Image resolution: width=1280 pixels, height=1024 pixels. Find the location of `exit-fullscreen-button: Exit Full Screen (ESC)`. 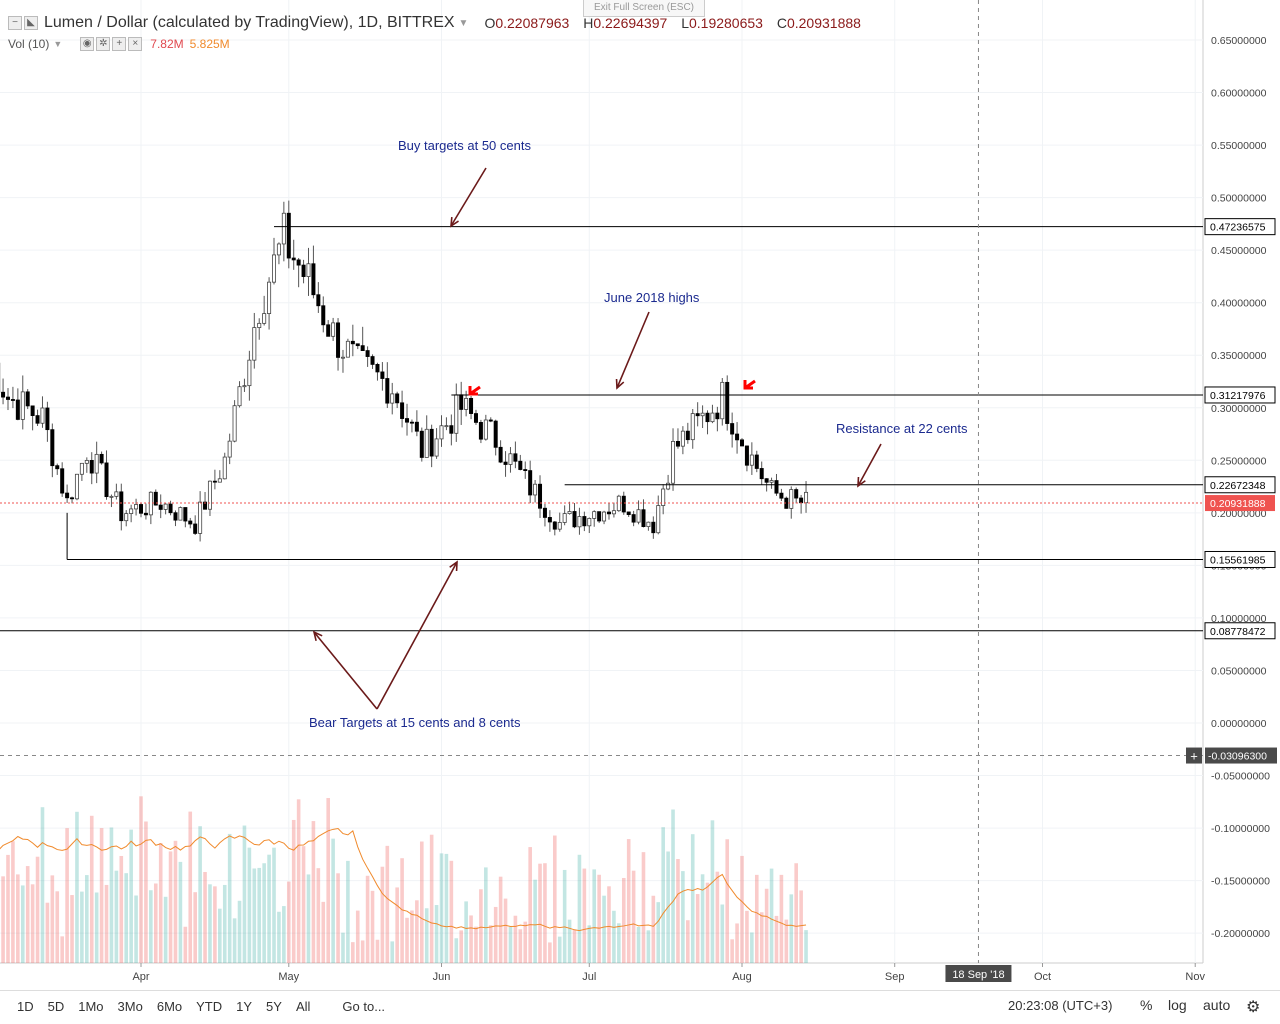

exit-fullscreen-button: Exit Full Screen (ESC) is located at coordinates (644, 8).